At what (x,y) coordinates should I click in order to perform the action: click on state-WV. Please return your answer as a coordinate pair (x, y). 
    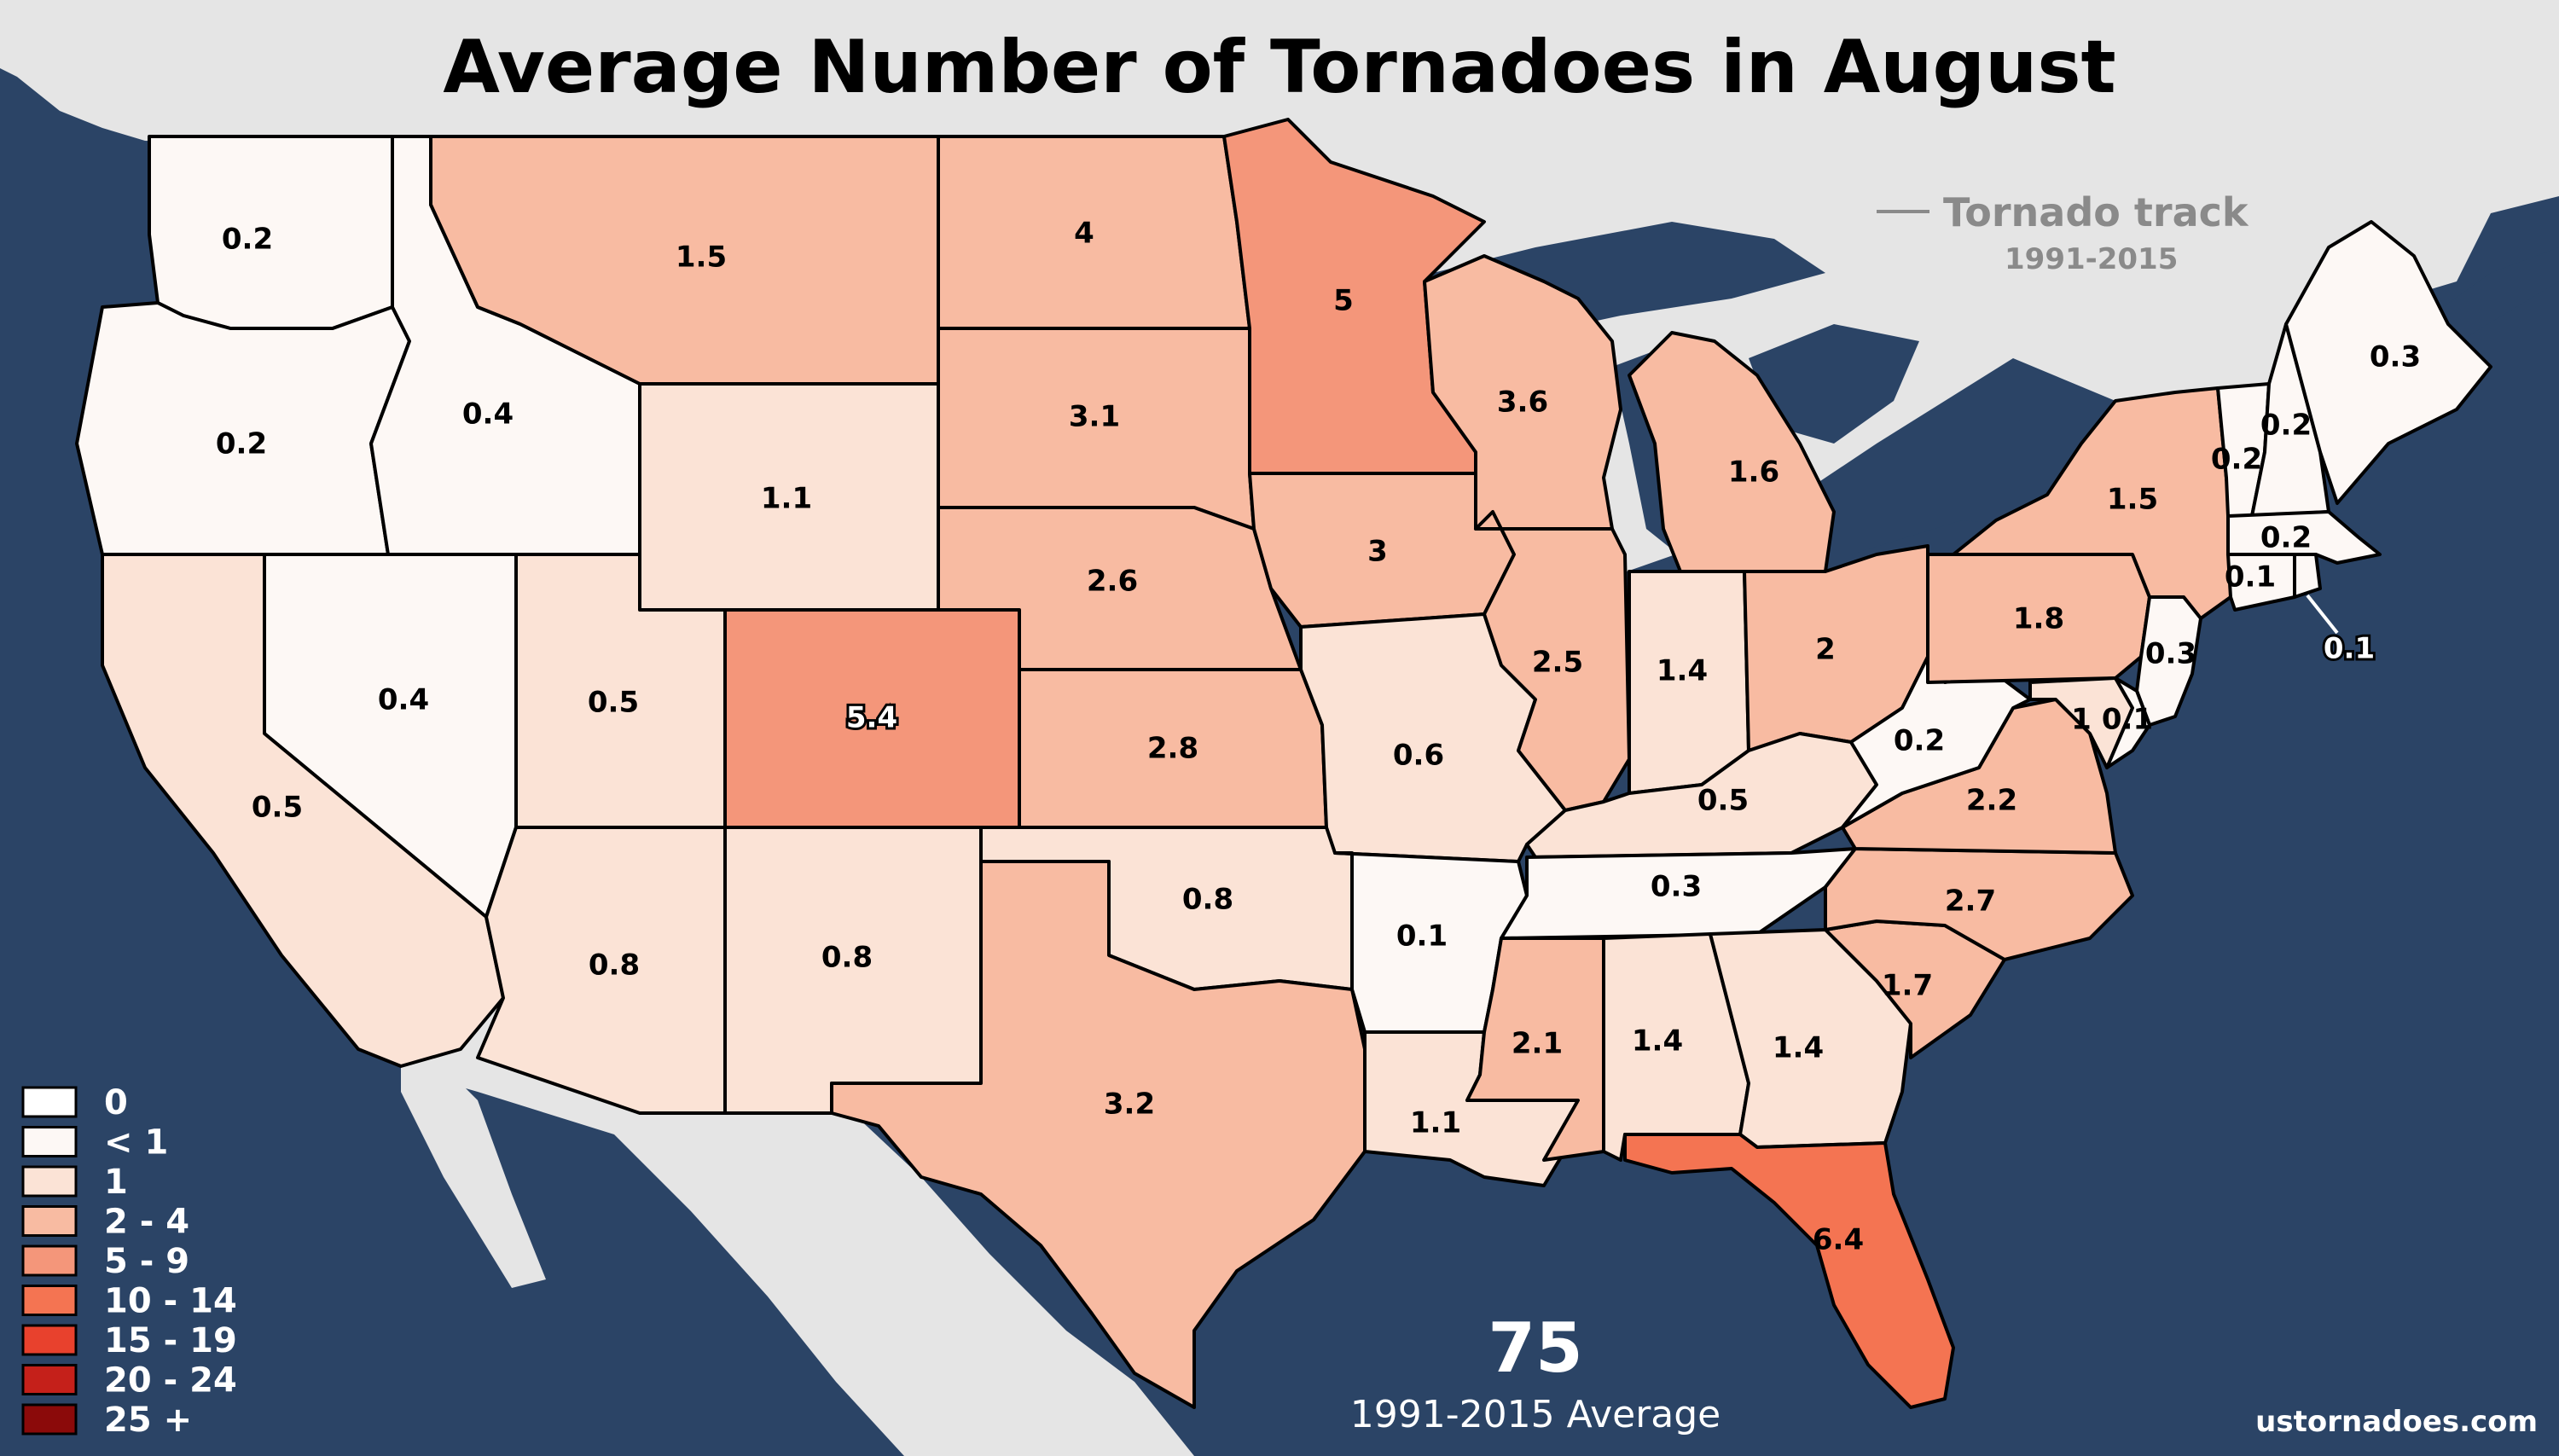
    Looking at the image, I should click on (1936, 742).